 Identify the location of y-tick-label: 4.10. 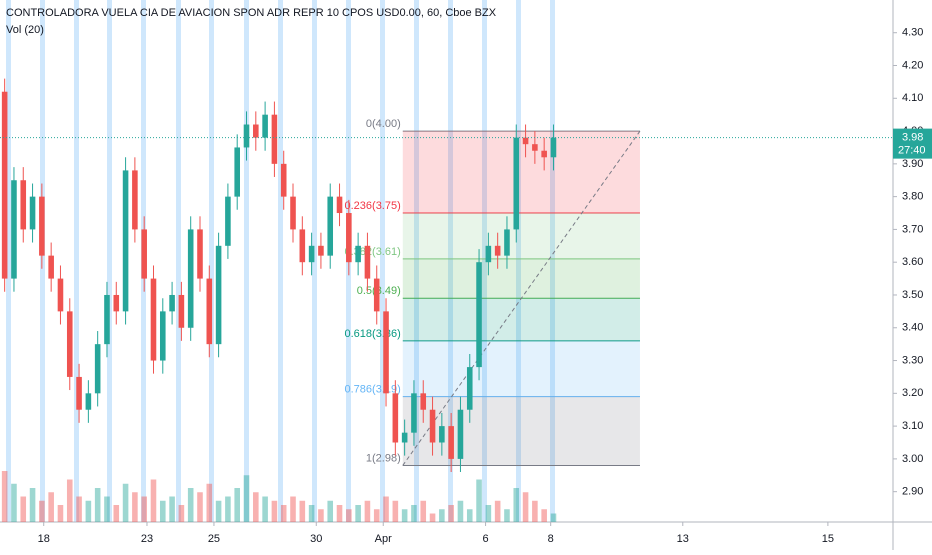
(912, 98).